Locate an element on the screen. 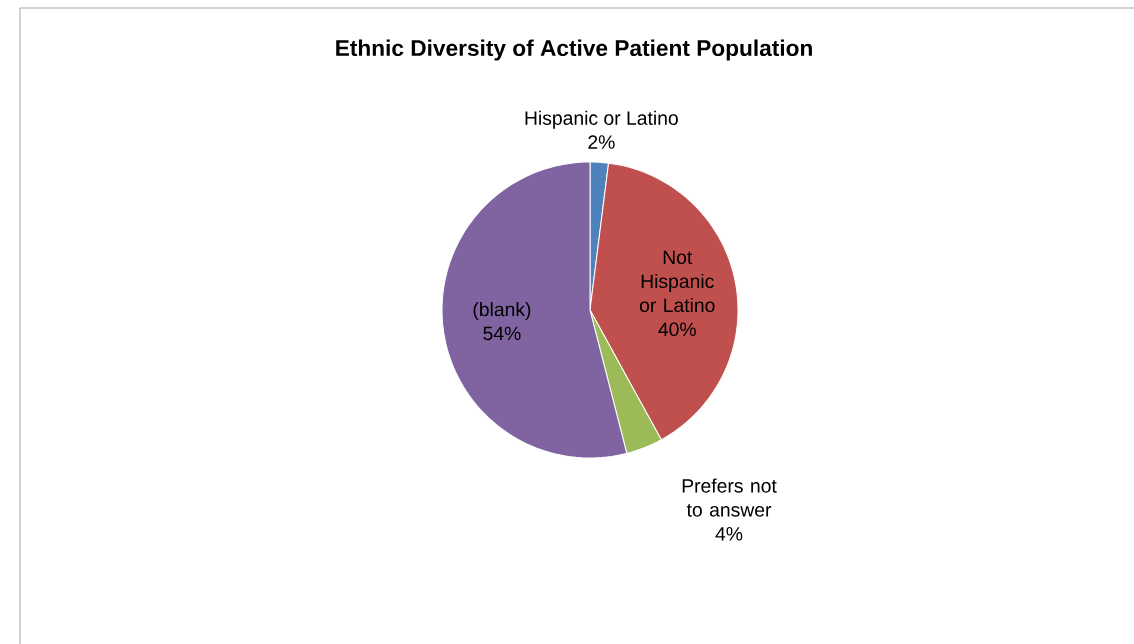 Image resolution: width=1134 pixels, height=644 pixels. slice-label: Prefers not to answer is located at coordinates (729, 497).